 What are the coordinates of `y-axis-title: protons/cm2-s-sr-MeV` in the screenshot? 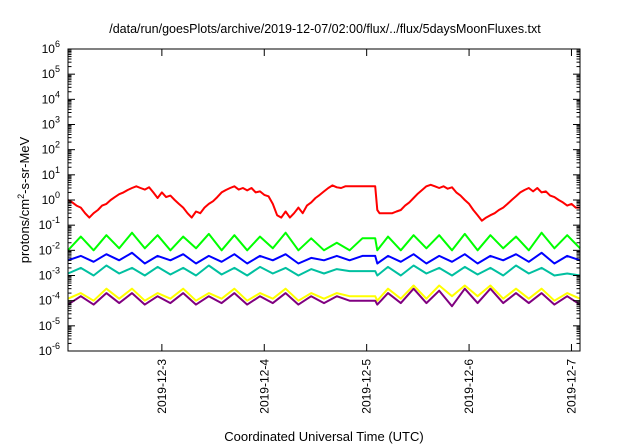 It's located at (24, 199).